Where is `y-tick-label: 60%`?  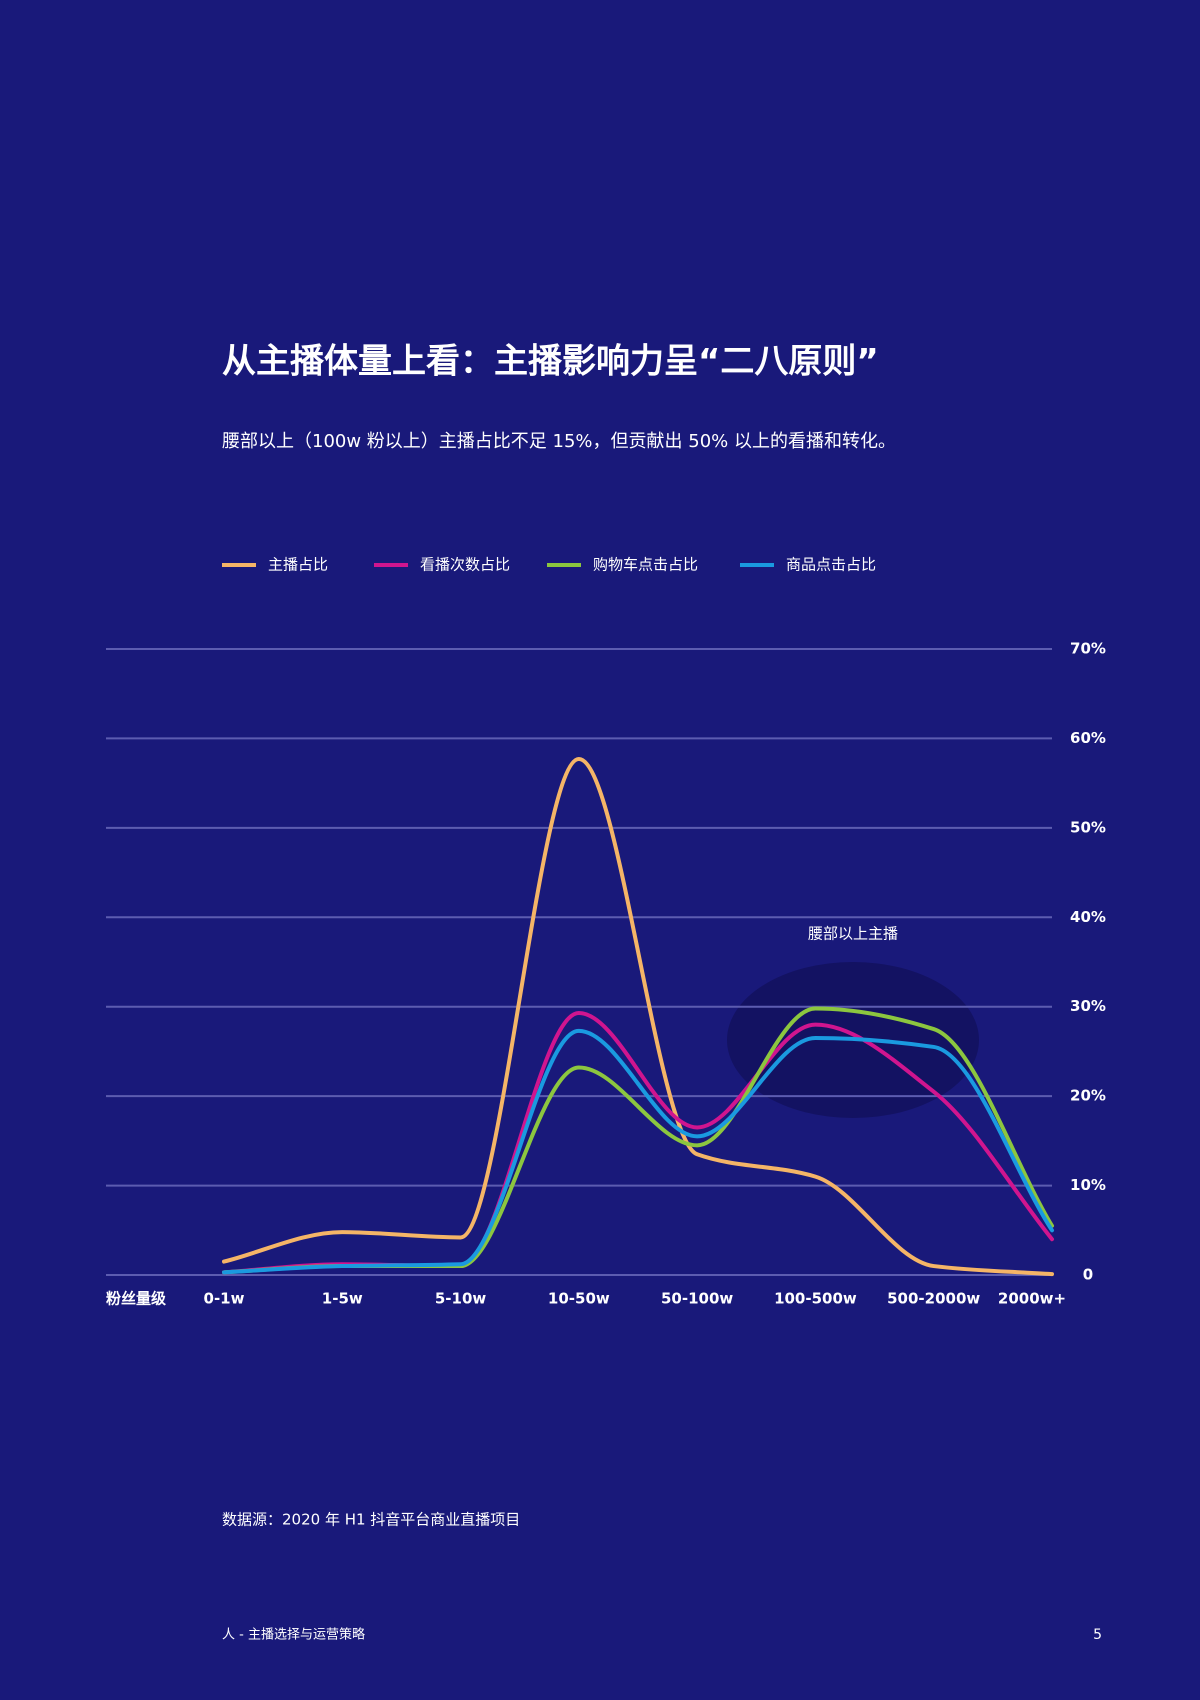 y-tick-label: 60% is located at coordinates (1088, 738).